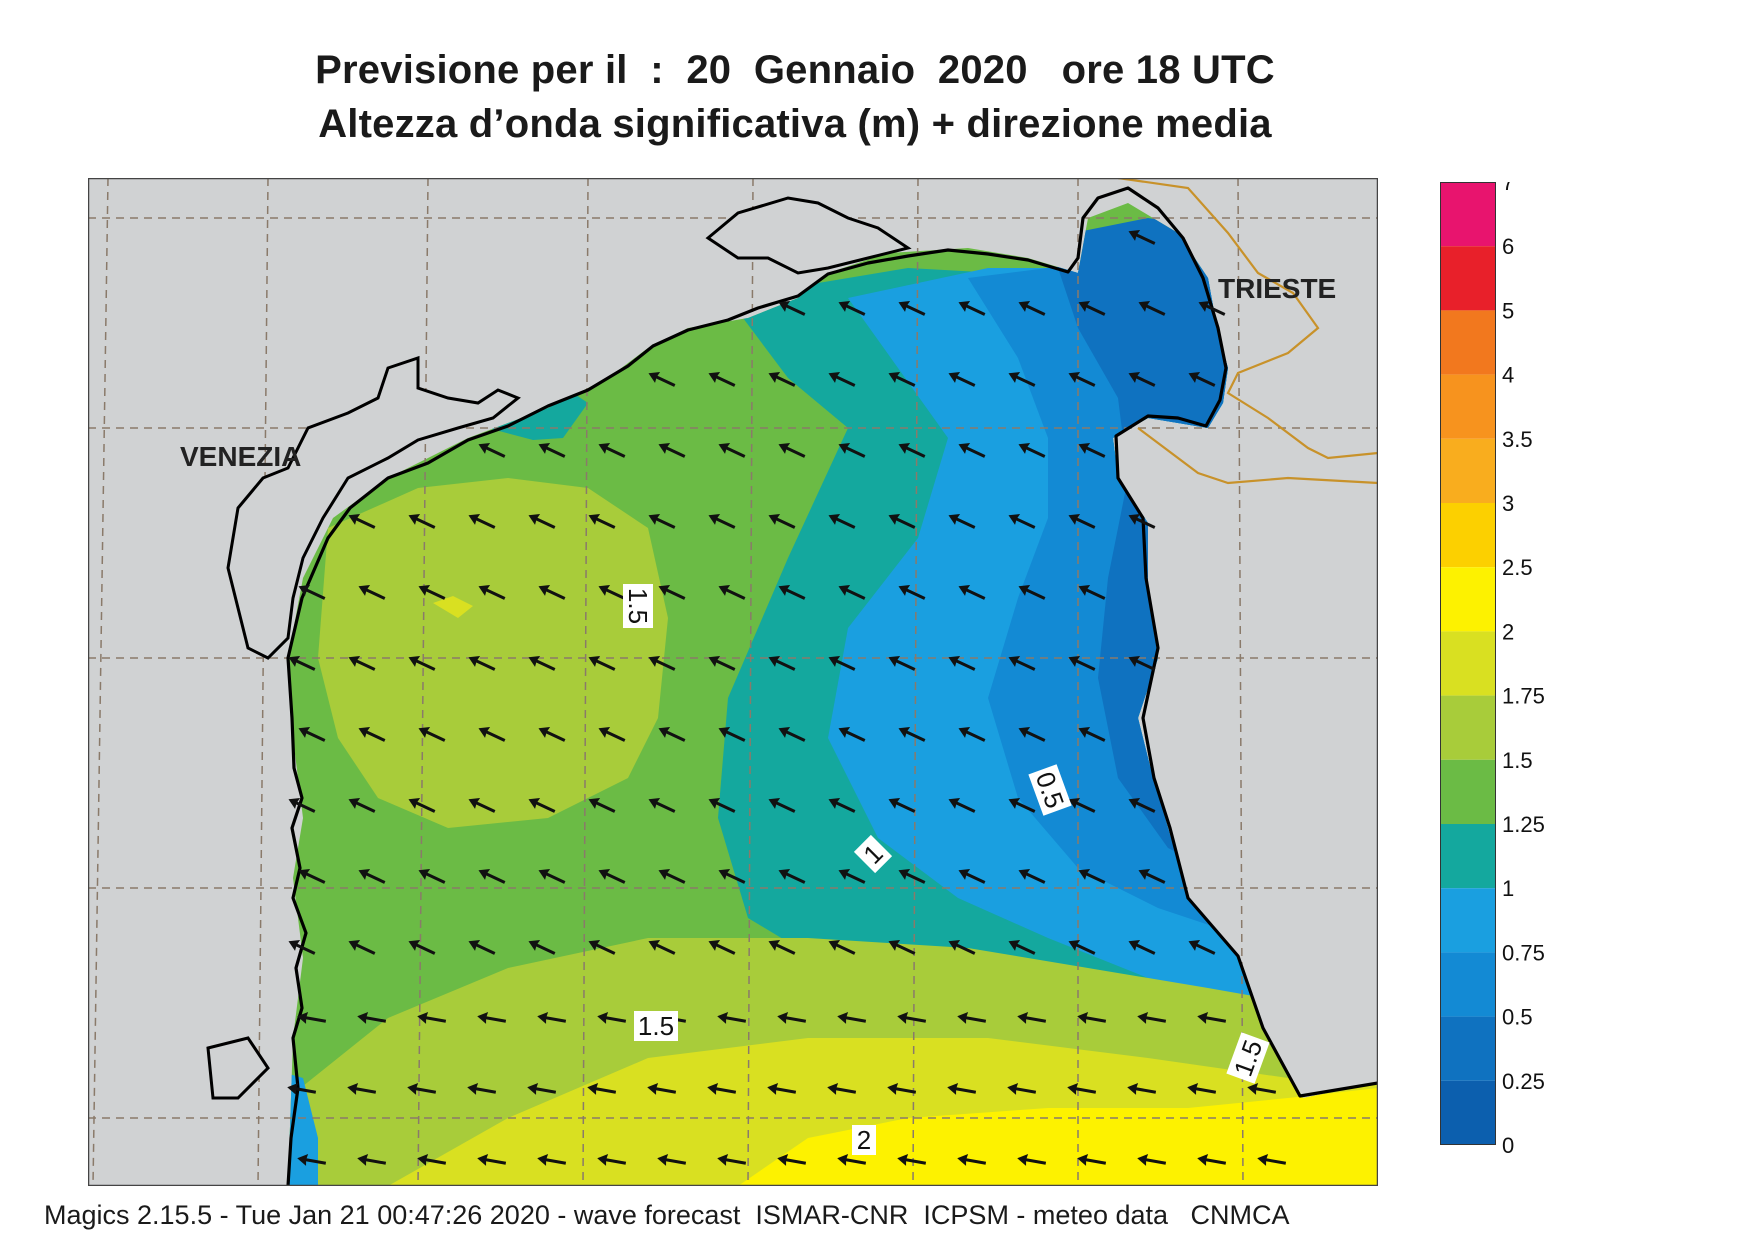 The height and width of the screenshot is (1242, 1755). Describe the element at coordinates (1523, 824) in the screenshot. I see `legend-tick-label: 1.25` at that location.